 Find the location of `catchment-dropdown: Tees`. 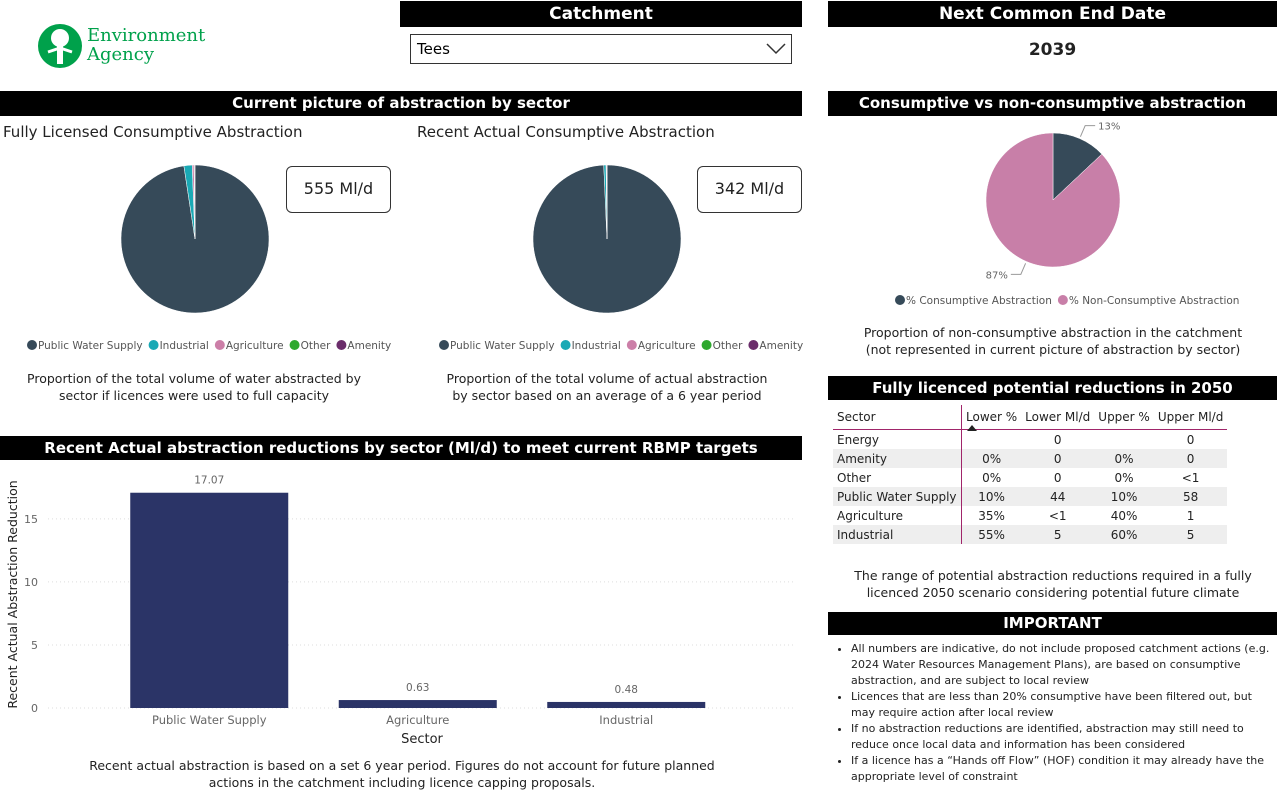

catchment-dropdown: Tees is located at coordinates (601, 49).